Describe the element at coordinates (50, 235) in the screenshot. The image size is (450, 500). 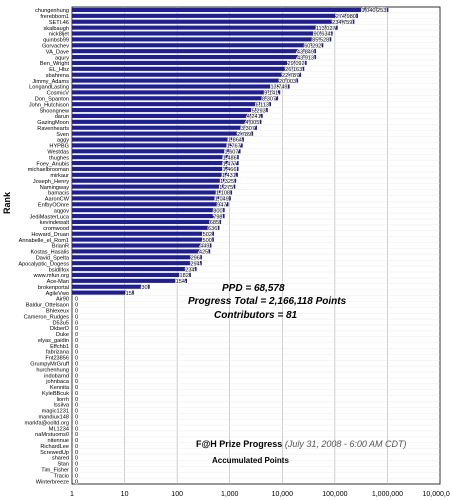
I see `y-tick-label: Howard_Druan` at that location.